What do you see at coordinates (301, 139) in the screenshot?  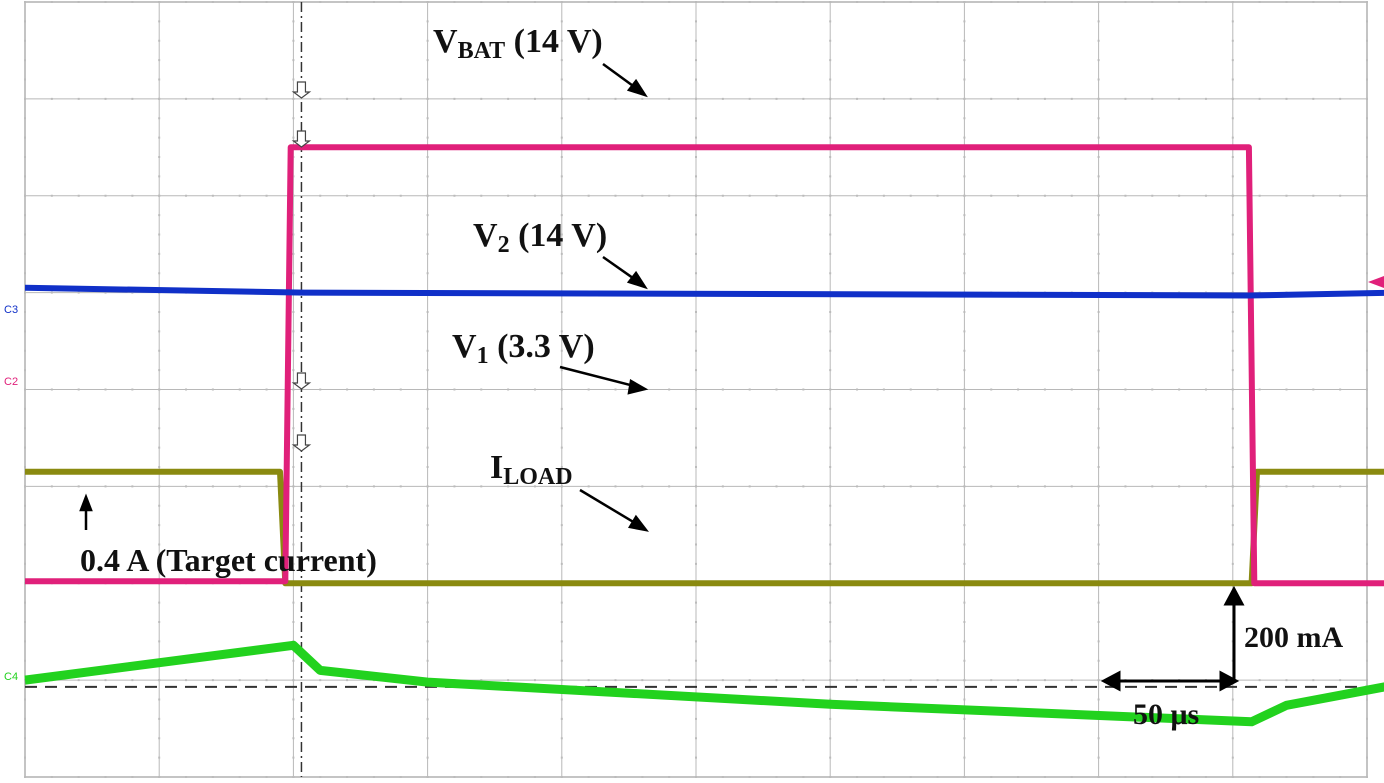 I see `trigger-arrow` at bounding box center [301, 139].